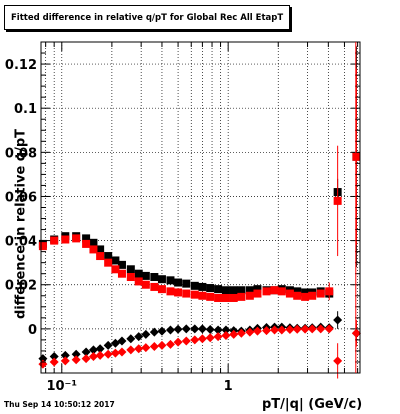 This screenshot has width=400, height=414. What do you see at coordinates (228, 386) in the screenshot?
I see `x-tick-label: 1` at bounding box center [228, 386].